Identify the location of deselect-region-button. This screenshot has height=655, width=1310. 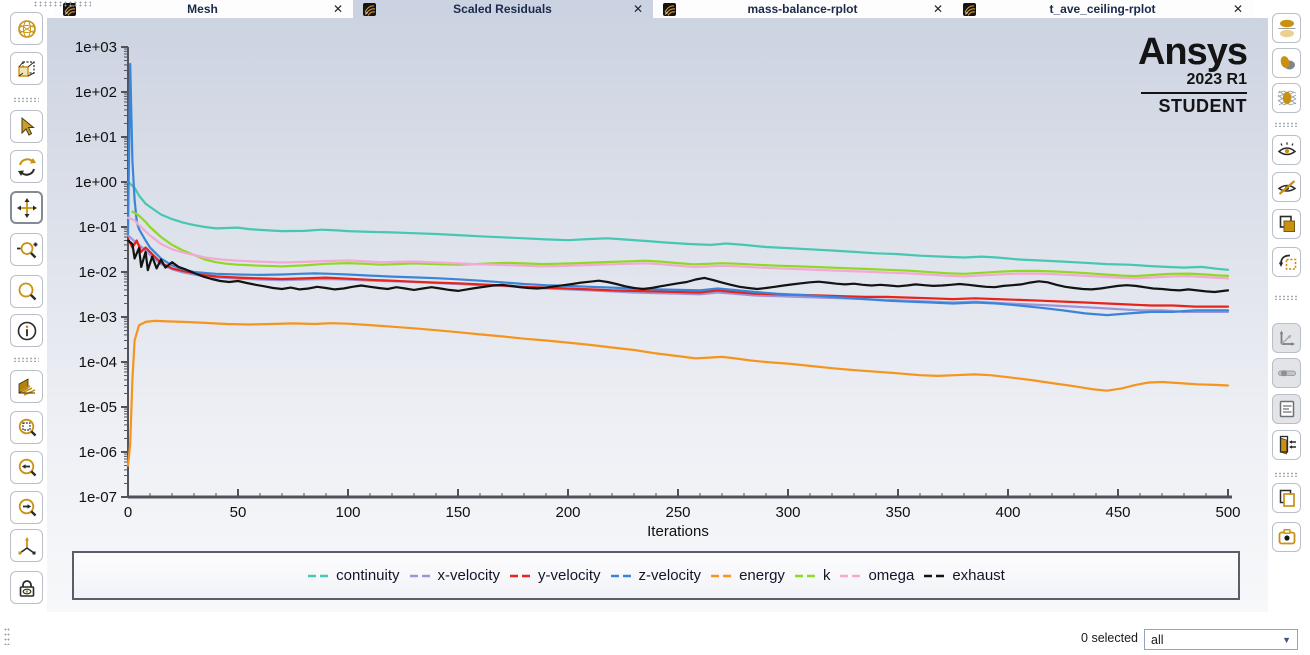
(1286, 262).